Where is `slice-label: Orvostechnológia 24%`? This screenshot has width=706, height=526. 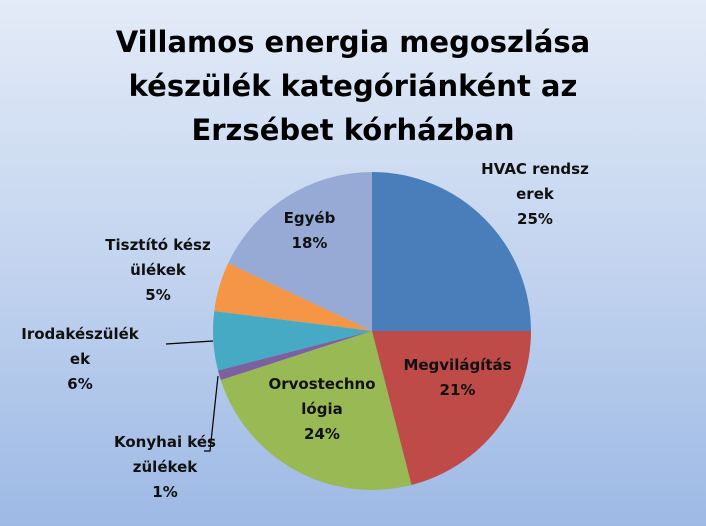
slice-label: Orvostechnológia 24% is located at coordinates (322, 409).